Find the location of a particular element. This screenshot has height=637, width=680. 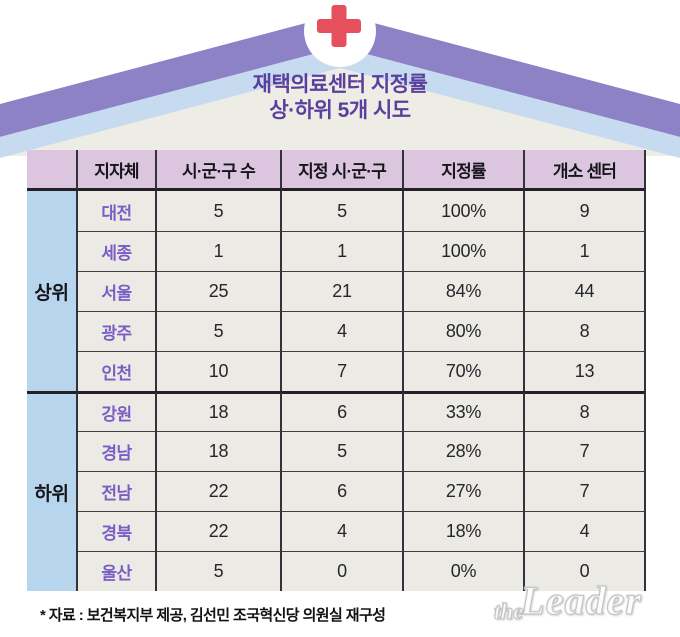

value-cell: 33% is located at coordinates (464, 411).